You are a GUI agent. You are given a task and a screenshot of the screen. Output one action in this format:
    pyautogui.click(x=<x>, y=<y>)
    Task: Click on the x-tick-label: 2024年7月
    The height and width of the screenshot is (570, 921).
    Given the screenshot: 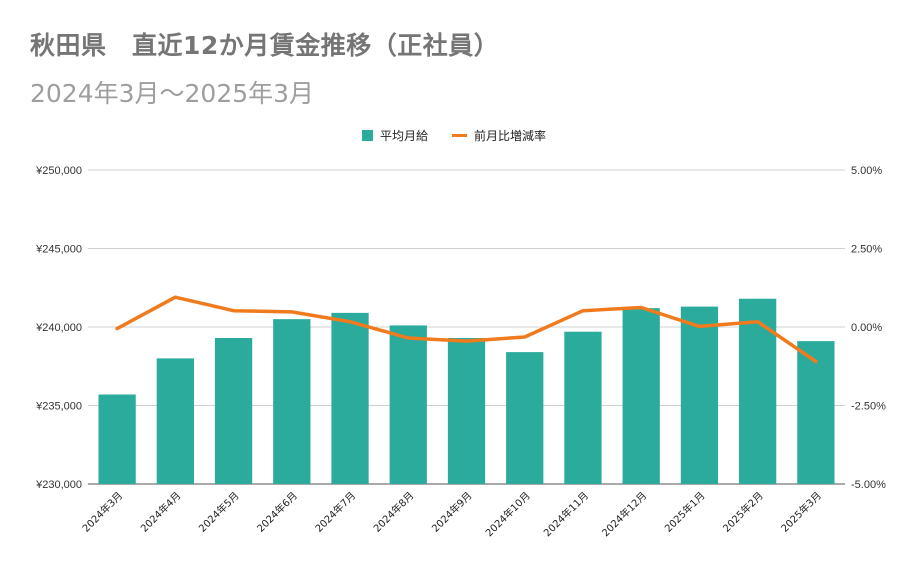 What is the action you would take?
    pyautogui.click(x=335, y=512)
    